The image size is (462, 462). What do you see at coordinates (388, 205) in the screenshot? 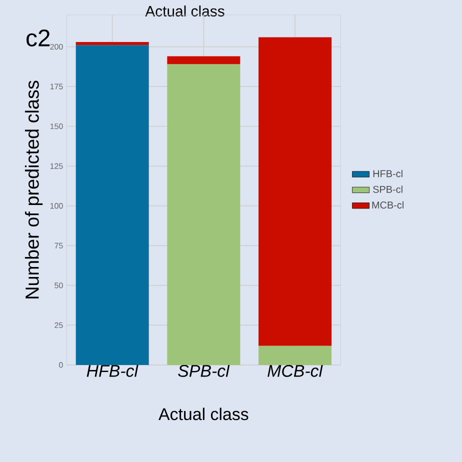
I see `legend-label: MCB-cl` at bounding box center [388, 205].